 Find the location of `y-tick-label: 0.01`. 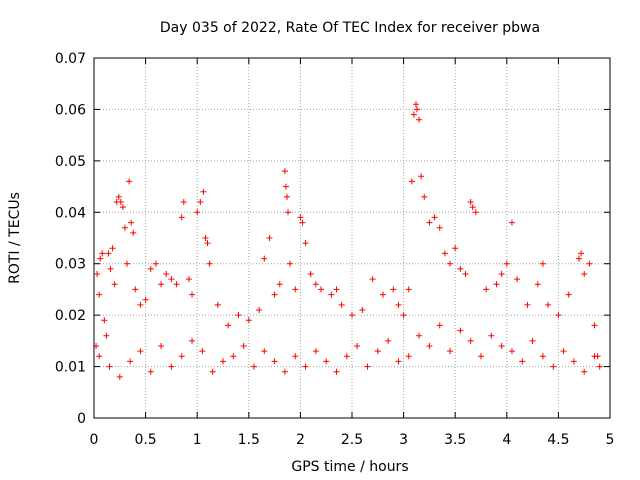

y-tick-label: 0.01 is located at coordinates (70, 368).